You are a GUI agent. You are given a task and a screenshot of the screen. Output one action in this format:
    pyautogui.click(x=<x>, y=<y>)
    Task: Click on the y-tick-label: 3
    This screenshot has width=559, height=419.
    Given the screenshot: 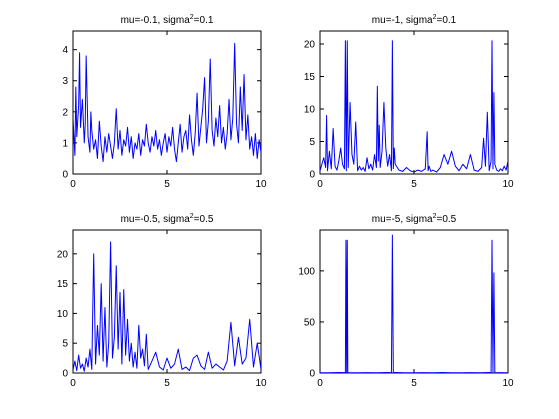 What is the action you would take?
    pyautogui.click(x=65, y=81)
    